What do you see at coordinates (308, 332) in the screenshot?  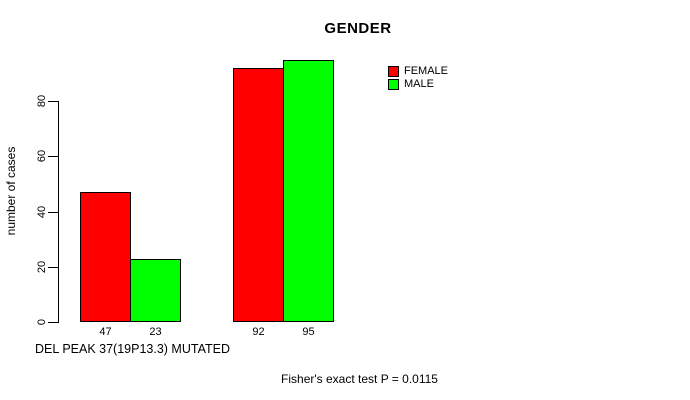 I see `bar-value-male-group2: 95` at bounding box center [308, 332].